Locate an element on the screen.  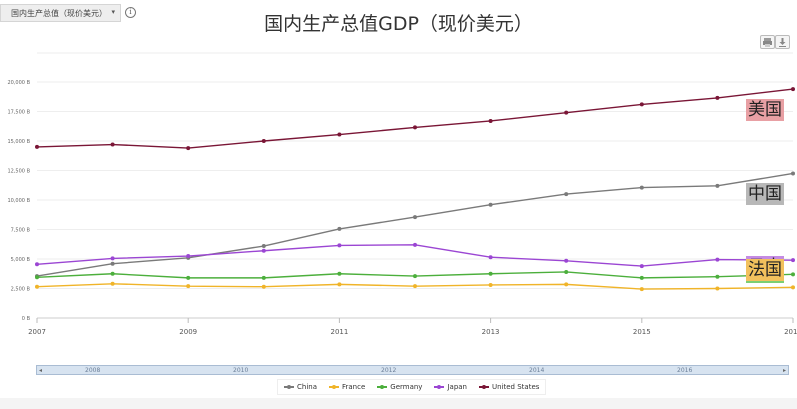
info-icon: i is located at coordinates (130, 12).